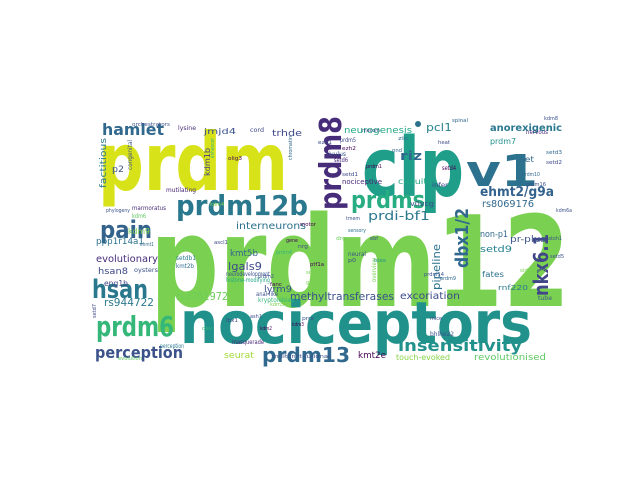 The width and height of the screenshot is (640, 480). Describe the element at coordinates (139, 231) in the screenshot. I see `cloud-word: kdm9` at that location.